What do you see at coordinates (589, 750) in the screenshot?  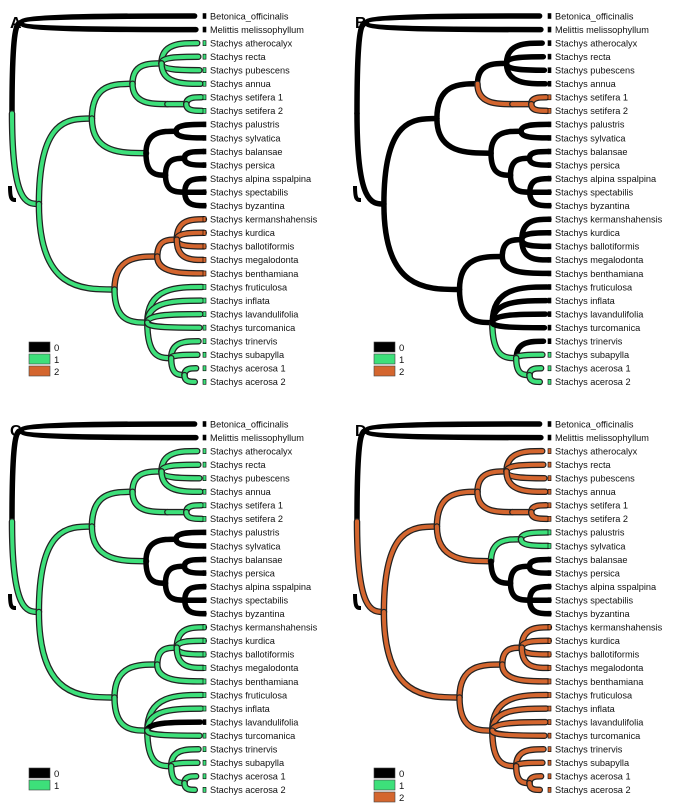 I see `taxon-label: Stachys trinervis` at bounding box center [589, 750].